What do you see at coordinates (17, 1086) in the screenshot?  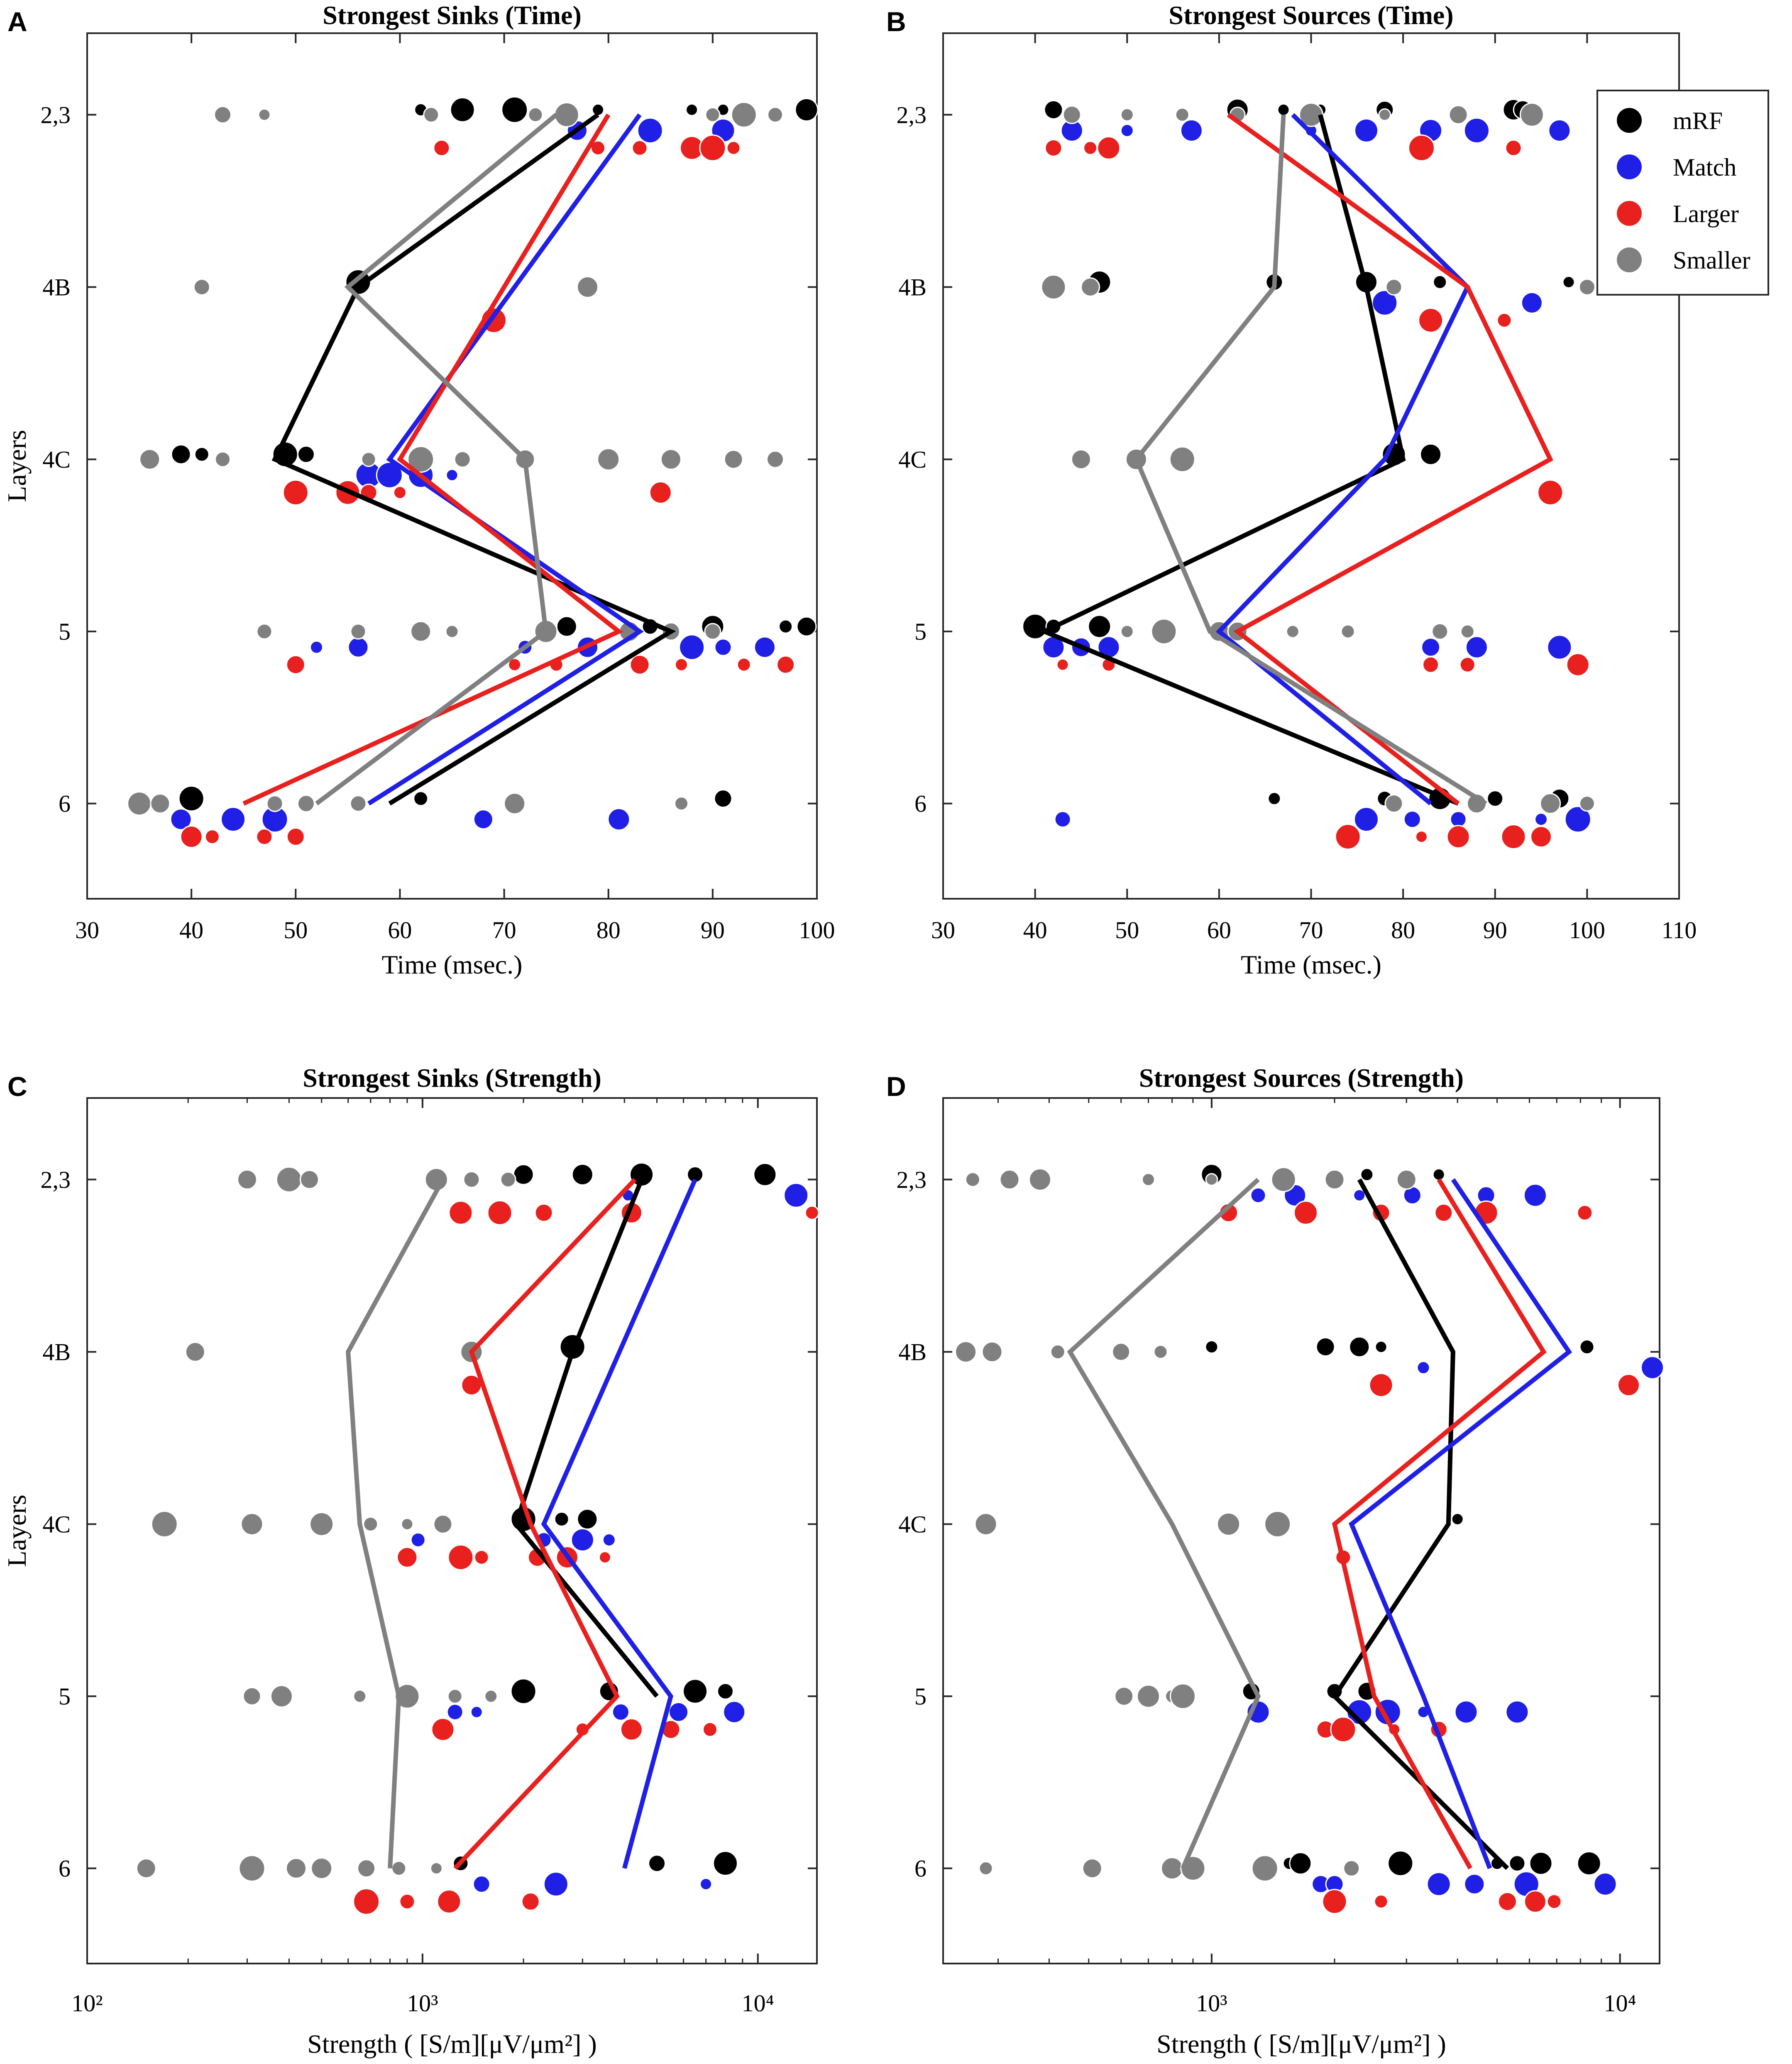 I see `panel-letter: C` at bounding box center [17, 1086].